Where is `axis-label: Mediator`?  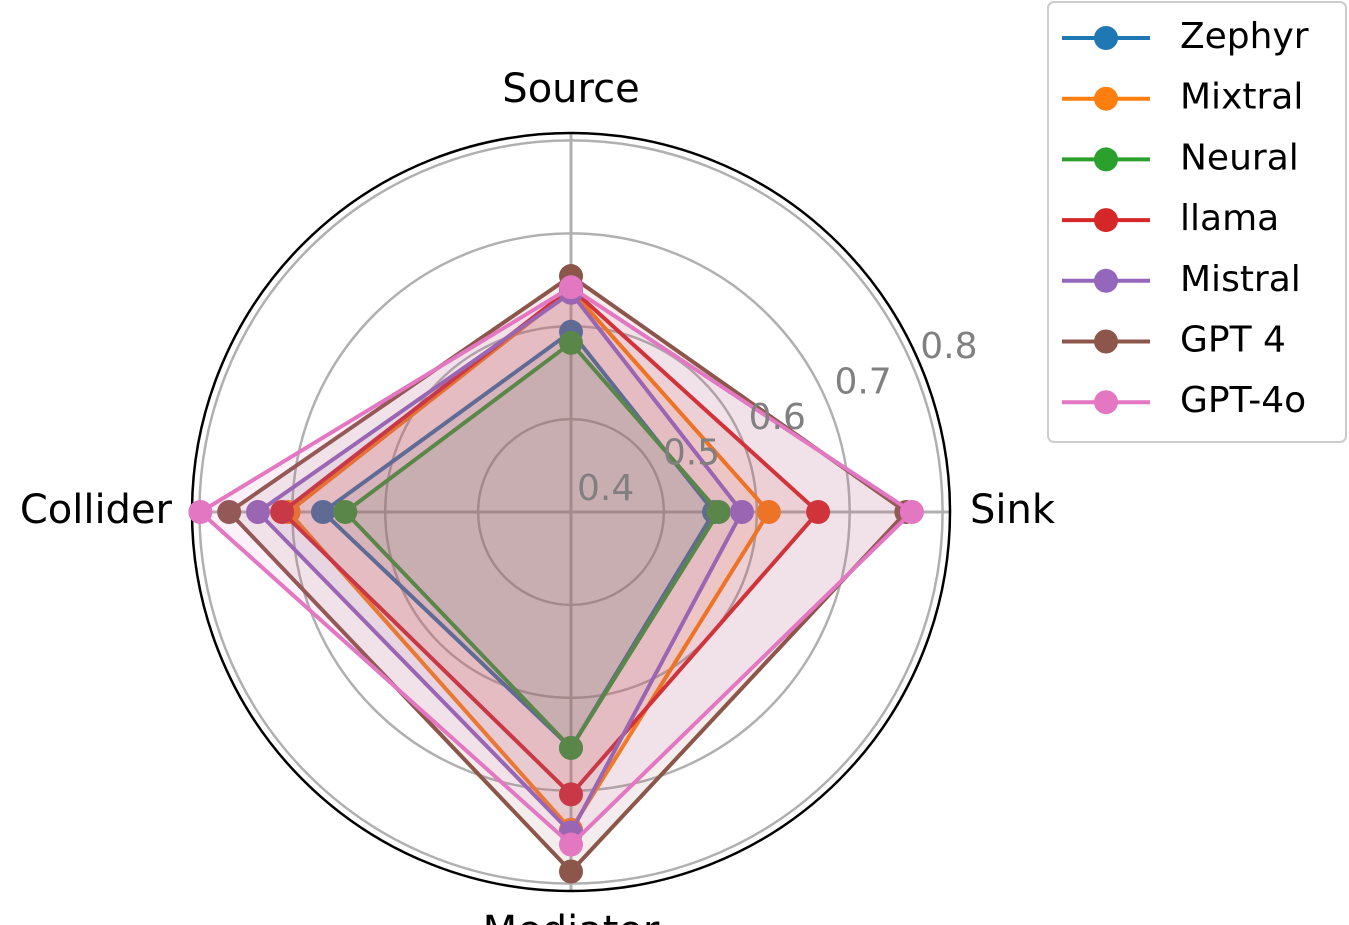
axis-label: Mediator is located at coordinates (571, 916).